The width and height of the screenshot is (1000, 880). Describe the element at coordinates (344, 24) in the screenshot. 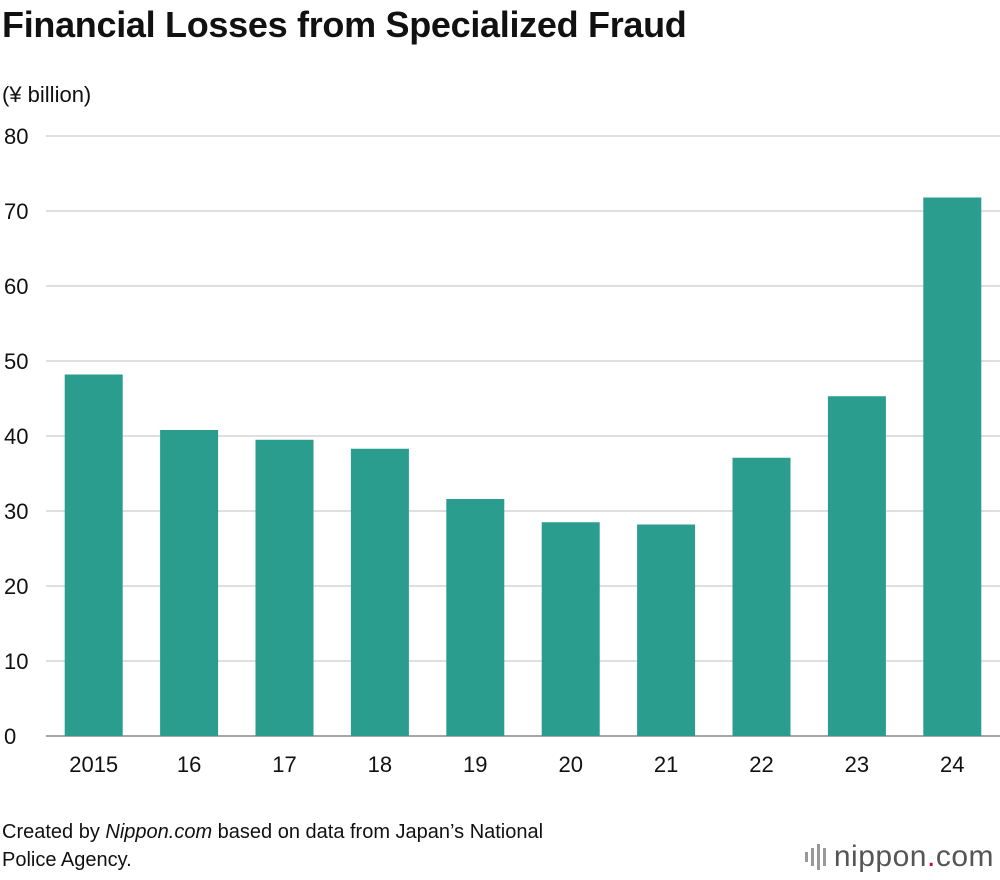

I see `chart-title: Financial Losses from Specialized Fraud` at that location.